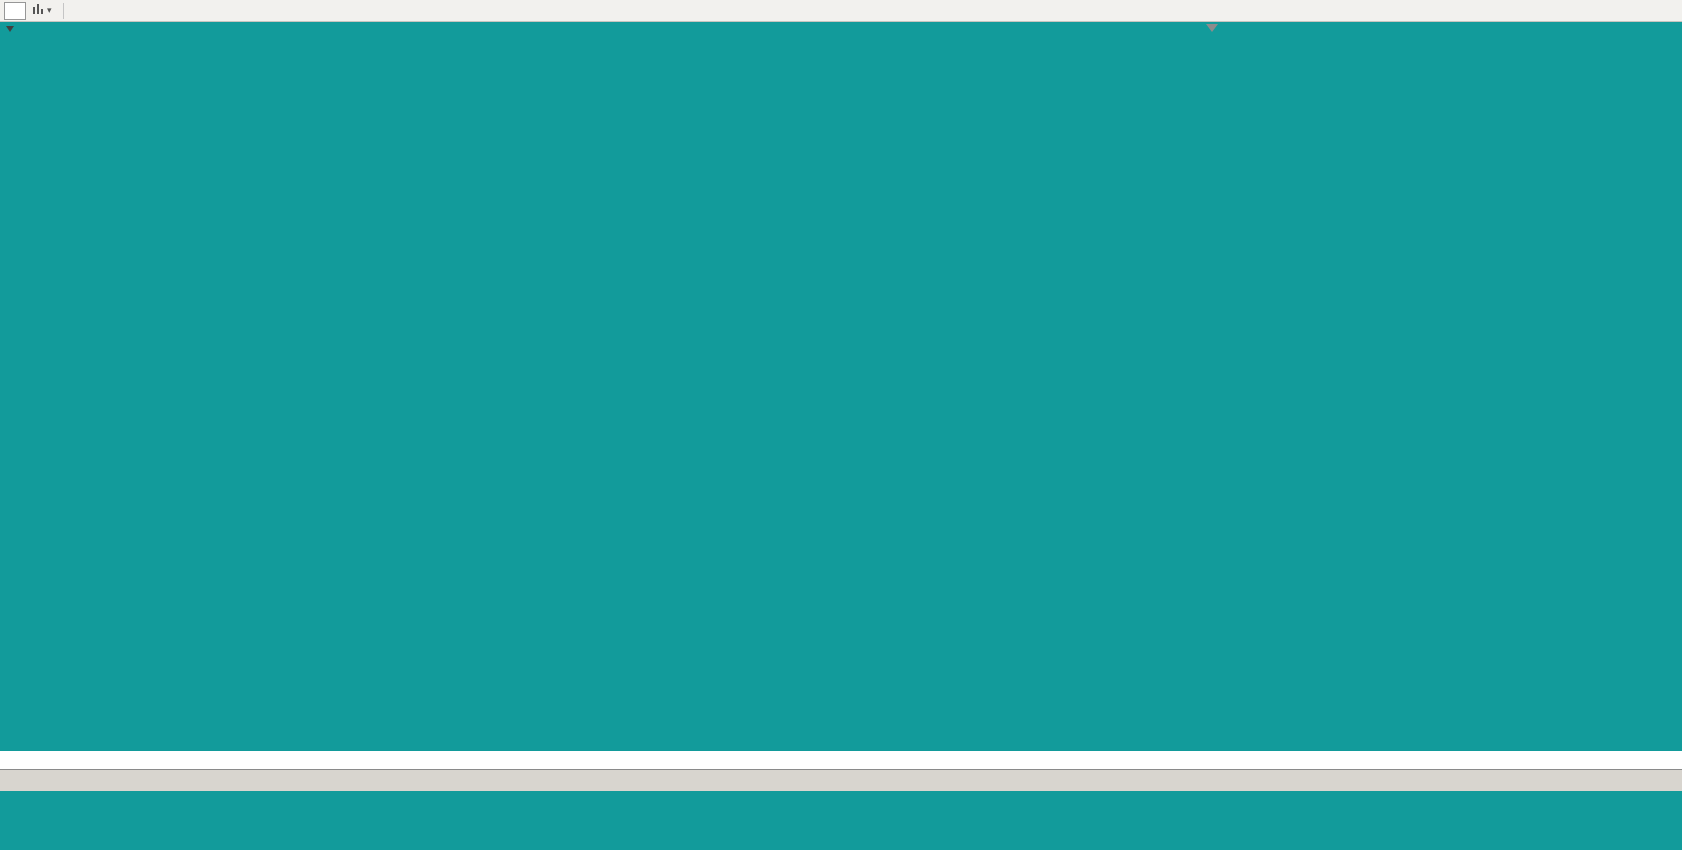 This screenshot has width=1682, height=850. What do you see at coordinates (10, 29) in the screenshot?
I see `collapse-arrow-icon` at bounding box center [10, 29].